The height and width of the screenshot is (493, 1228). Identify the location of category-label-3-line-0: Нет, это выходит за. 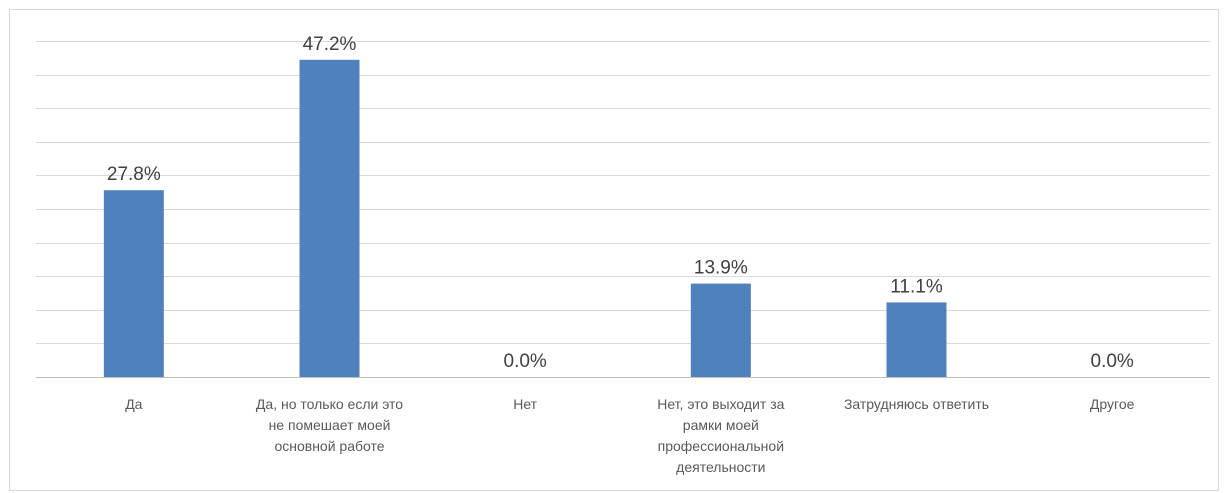
(720, 404).